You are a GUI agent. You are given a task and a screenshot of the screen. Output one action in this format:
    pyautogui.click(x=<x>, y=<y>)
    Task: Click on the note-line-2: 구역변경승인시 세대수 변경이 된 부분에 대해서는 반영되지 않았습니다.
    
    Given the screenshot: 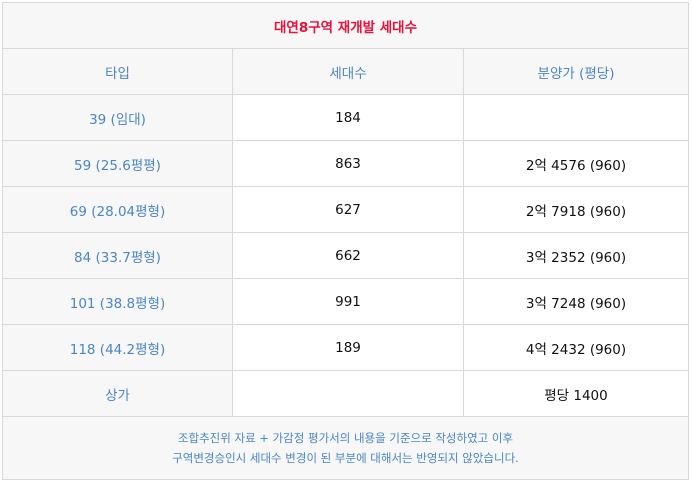 What is the action you would take?
    pyautogui.click(x=345, y=458)
    